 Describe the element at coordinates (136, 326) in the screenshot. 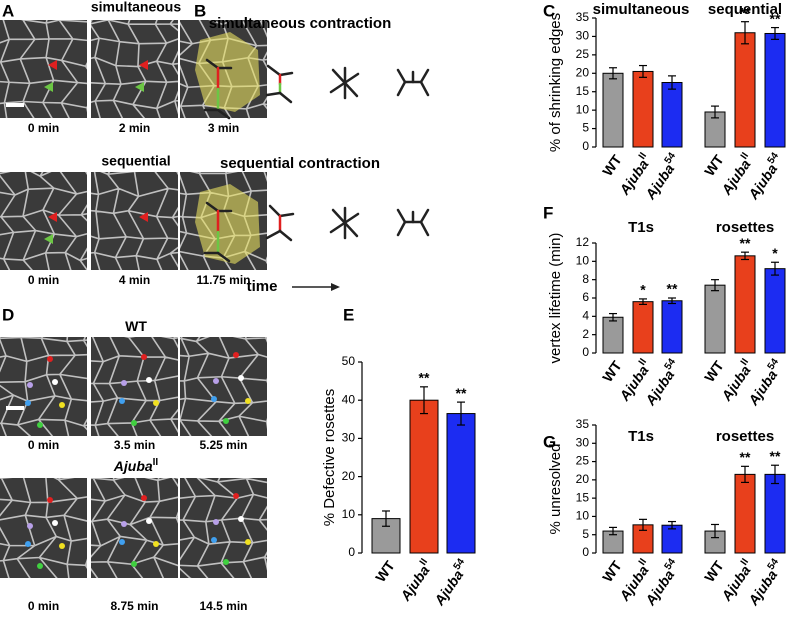

I see `row-title: WT` at that location.